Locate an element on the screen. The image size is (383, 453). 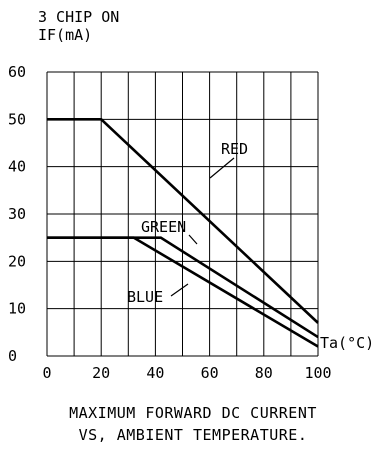
series-label-red: RED is located at coordinates (228, 159).